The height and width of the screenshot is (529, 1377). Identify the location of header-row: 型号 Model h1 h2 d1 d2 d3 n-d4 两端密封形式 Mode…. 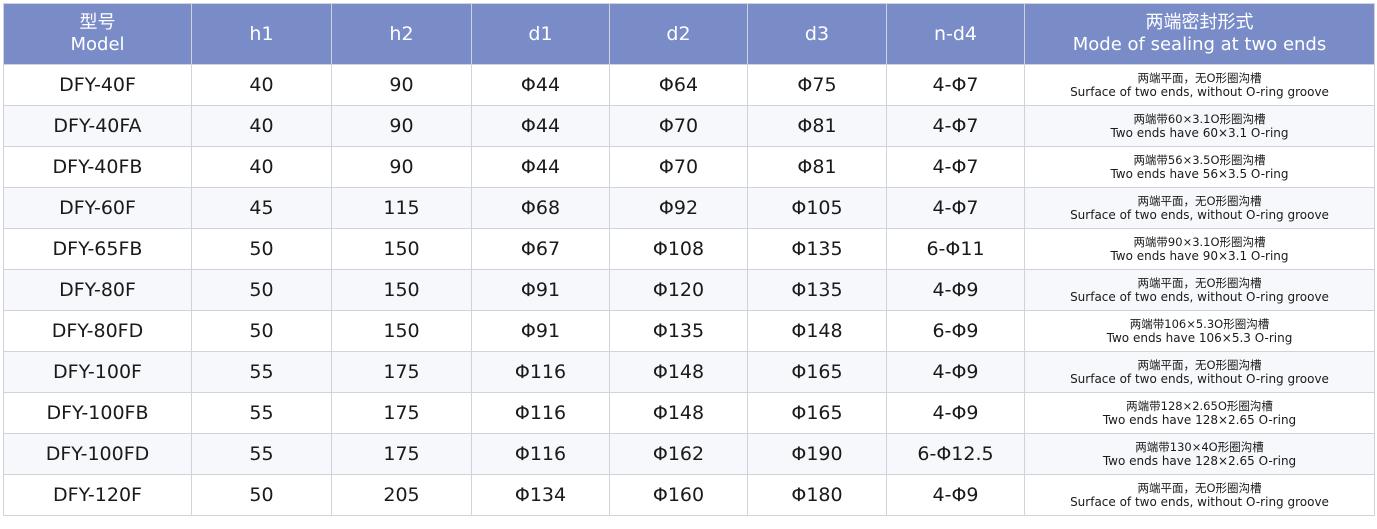
(689, 34).